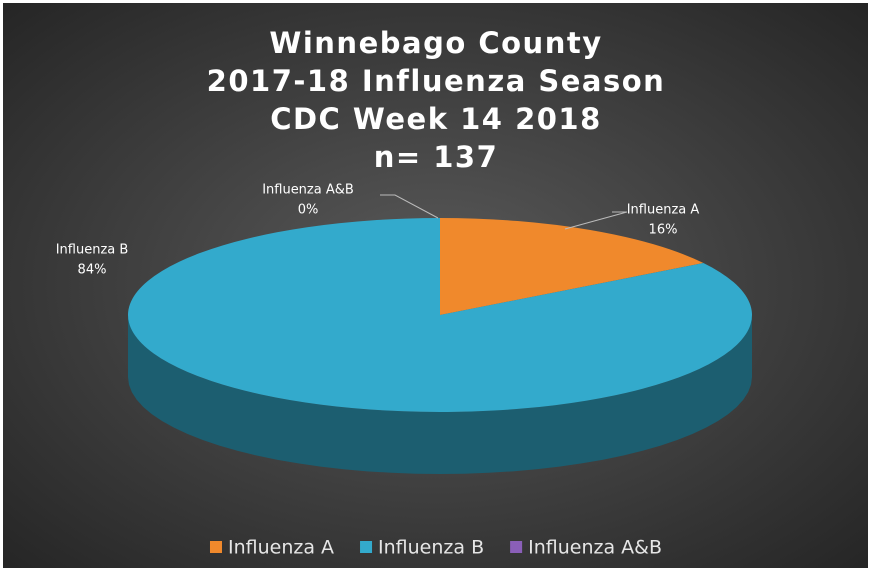  Describe the element at coordinates (308, 210) in the screenshot. I see `data-label-value: 0%` at that location.